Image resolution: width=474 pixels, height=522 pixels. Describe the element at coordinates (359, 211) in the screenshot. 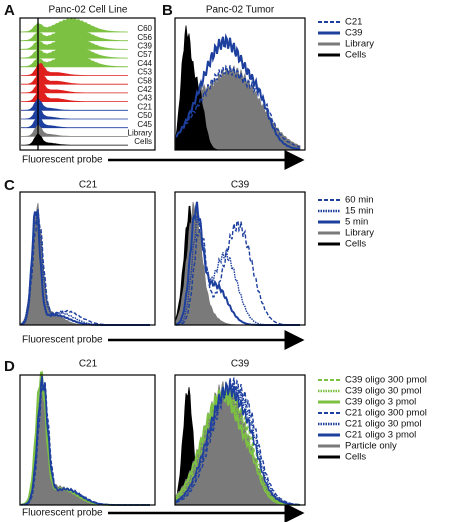

I see `legend-label: 15 min` at that location.